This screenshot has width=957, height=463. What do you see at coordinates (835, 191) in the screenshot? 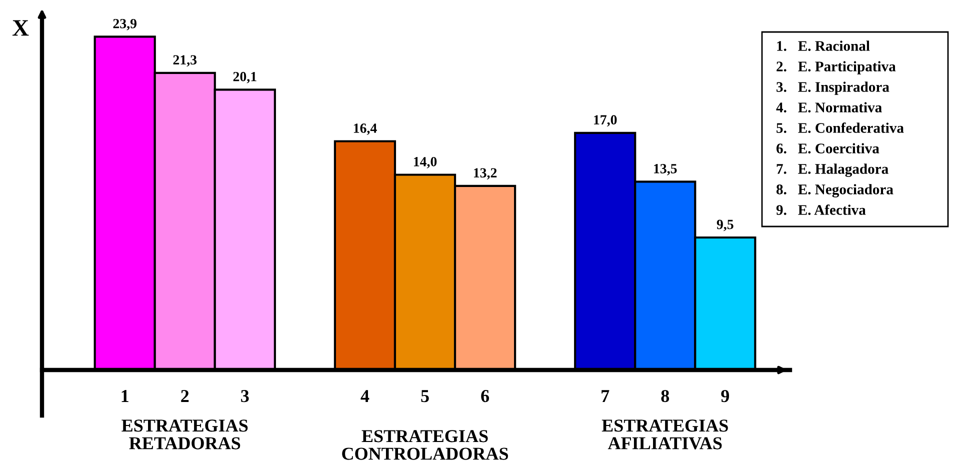
I see `annotation: 8. E. Negociadora` at bounding box center [835, 191].